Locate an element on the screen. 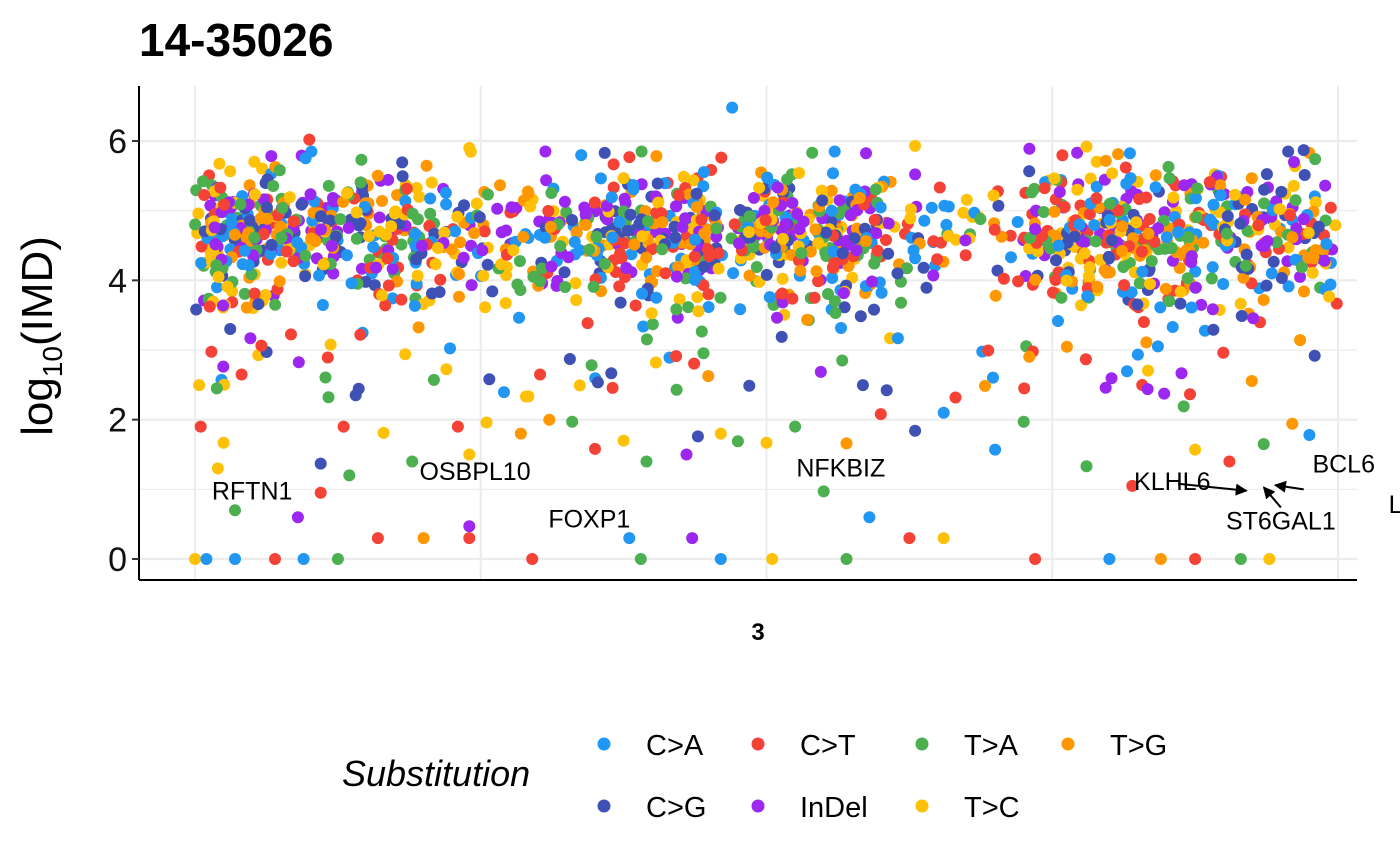 The height and width of the screenshot is (866, 1400). legend-label: C>G is located at coordinates (676, 808).